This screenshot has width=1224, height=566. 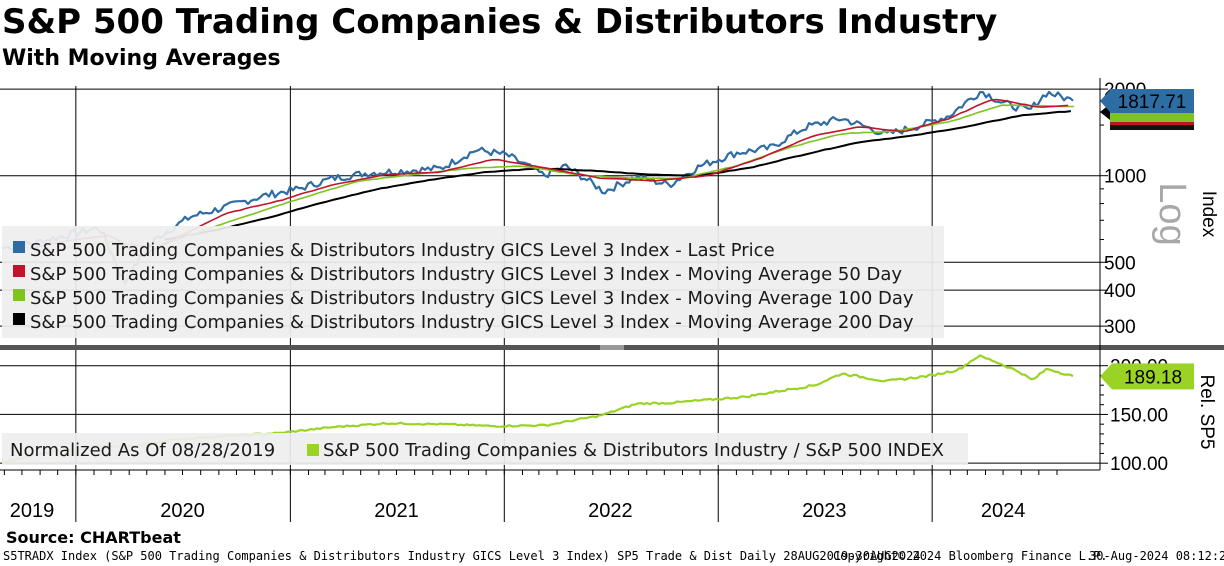 What do you see at coordinates (1206, 412) in the screenshot?
I see `lower-y-axis-label: Rel. SP5` at bounding box center [1206, 412].